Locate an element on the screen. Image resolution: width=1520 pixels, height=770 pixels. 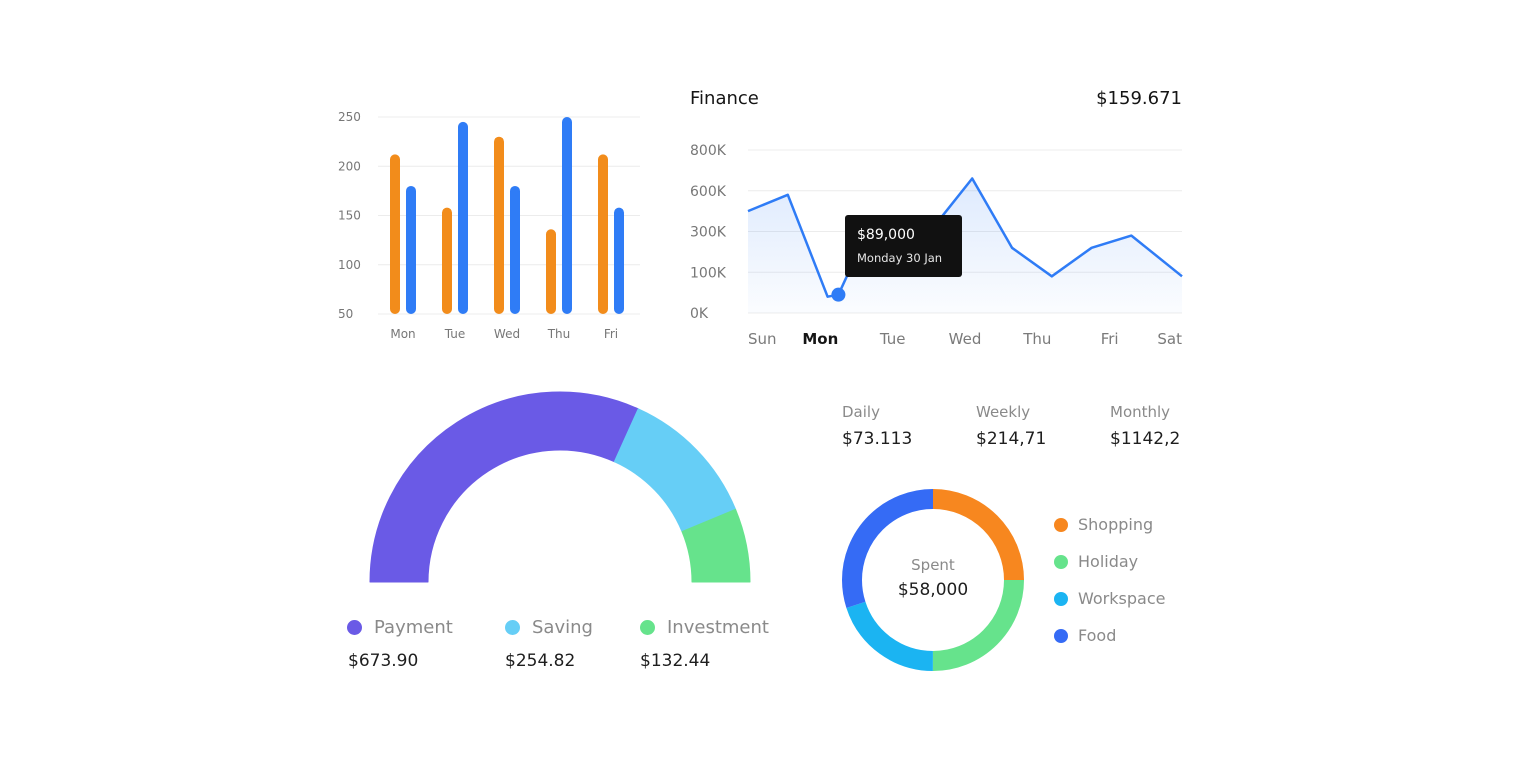
highlight-point is located at coordinates (838, 294).